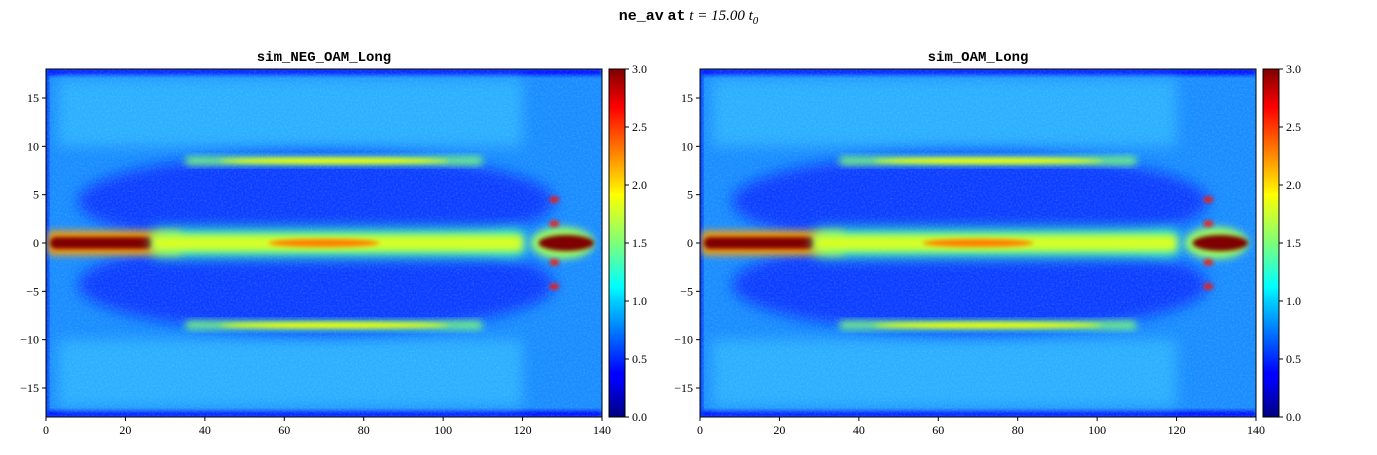 Image resolution: width=1377 pixels, height=455 pixels. Describe the element at coordinates (721, 16) in the screenshot. I see `suptitle-time: t = 15.00 t` at that location.